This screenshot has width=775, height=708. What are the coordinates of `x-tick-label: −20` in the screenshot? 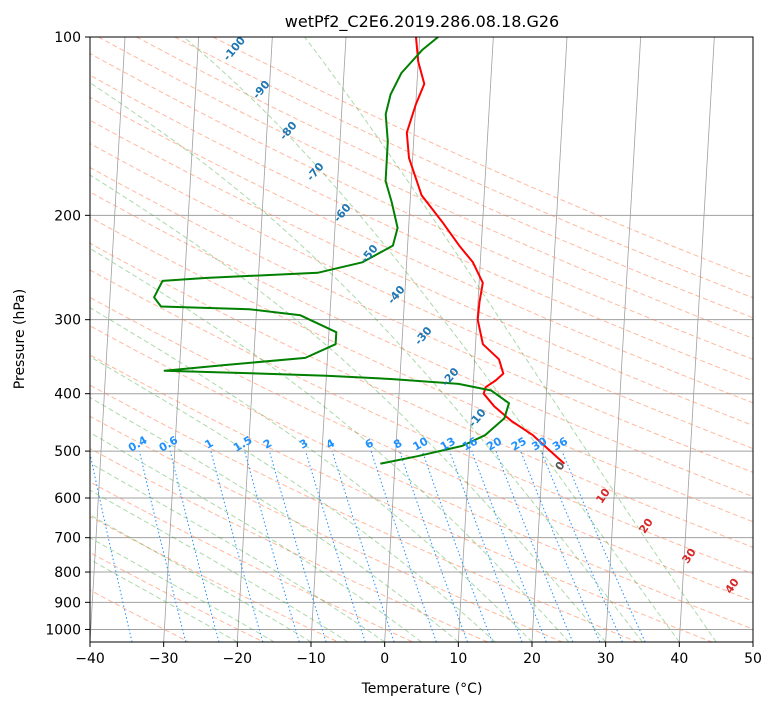 It's located at (238, 659).